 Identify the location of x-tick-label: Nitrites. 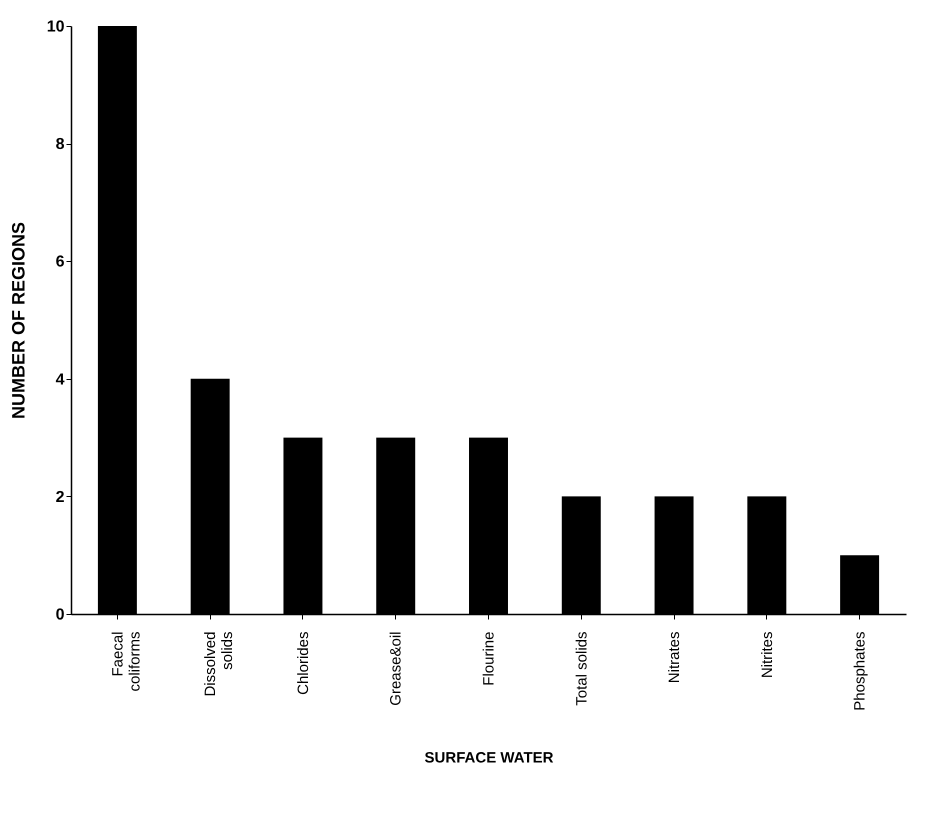
(767, 655).